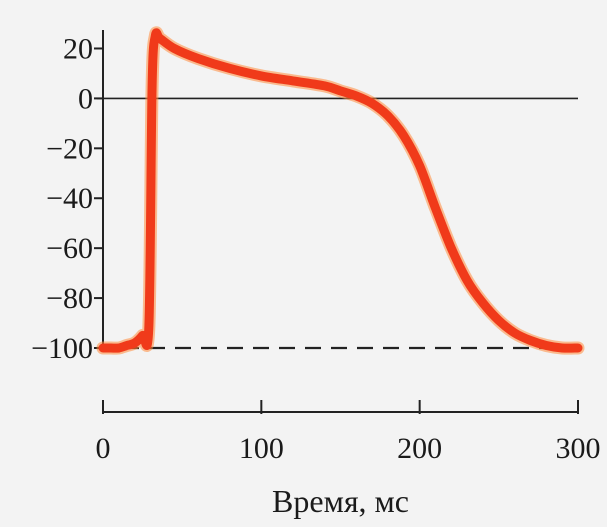 Image resolution: width=607 pixels, height=527 pixels. I want to click on y-tick-label: −80, so click(69, 298).